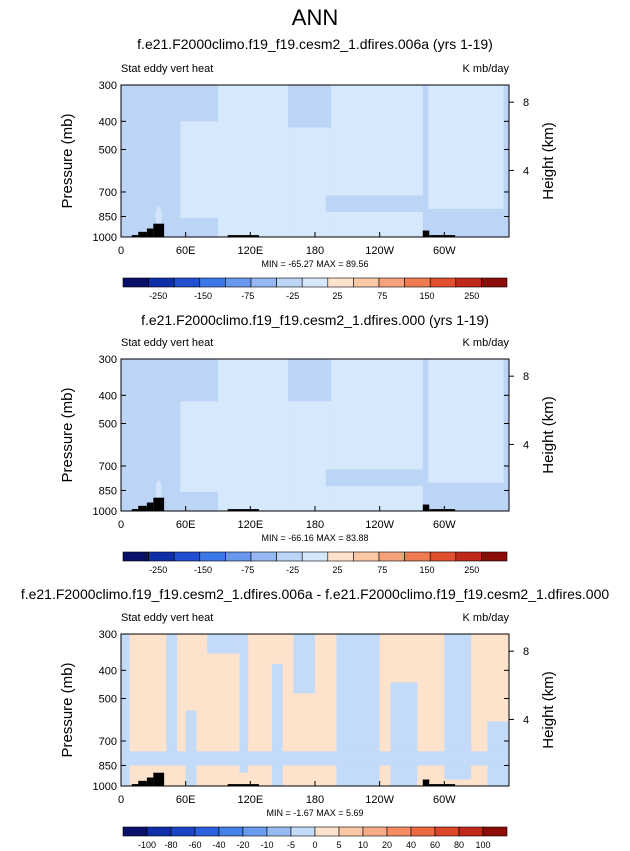 The height and width of the screenshot is (851, 630). What do you see at coordinates (158, 570) in the screenshot?
I see `colorbar-label: -250` at bounding box center [158, 570].